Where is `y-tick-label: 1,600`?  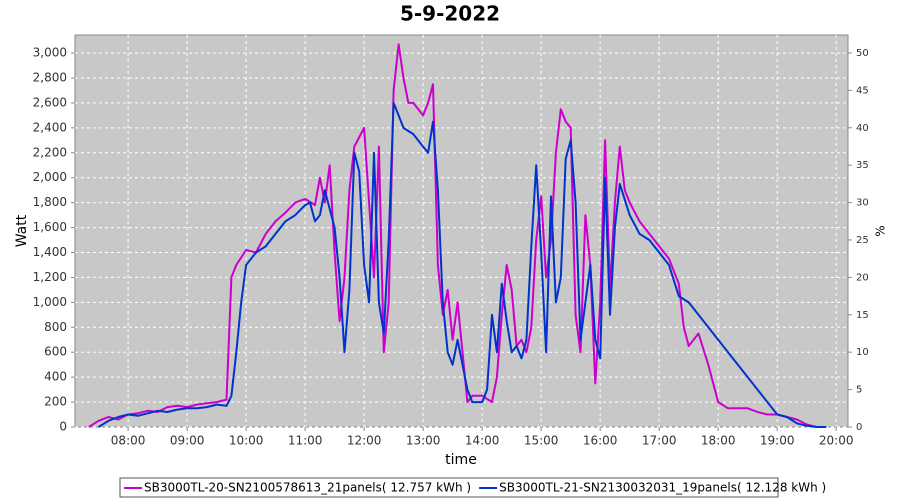 y-tick-label: 1,600 is located at coordinates (50, 227).